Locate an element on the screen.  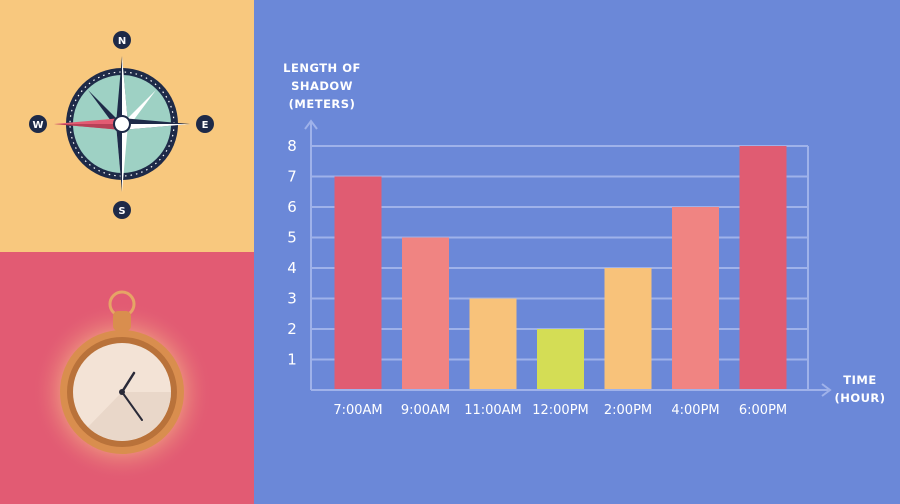
x-axis-title-line-1: TIME is located at coordinates (860, 380).